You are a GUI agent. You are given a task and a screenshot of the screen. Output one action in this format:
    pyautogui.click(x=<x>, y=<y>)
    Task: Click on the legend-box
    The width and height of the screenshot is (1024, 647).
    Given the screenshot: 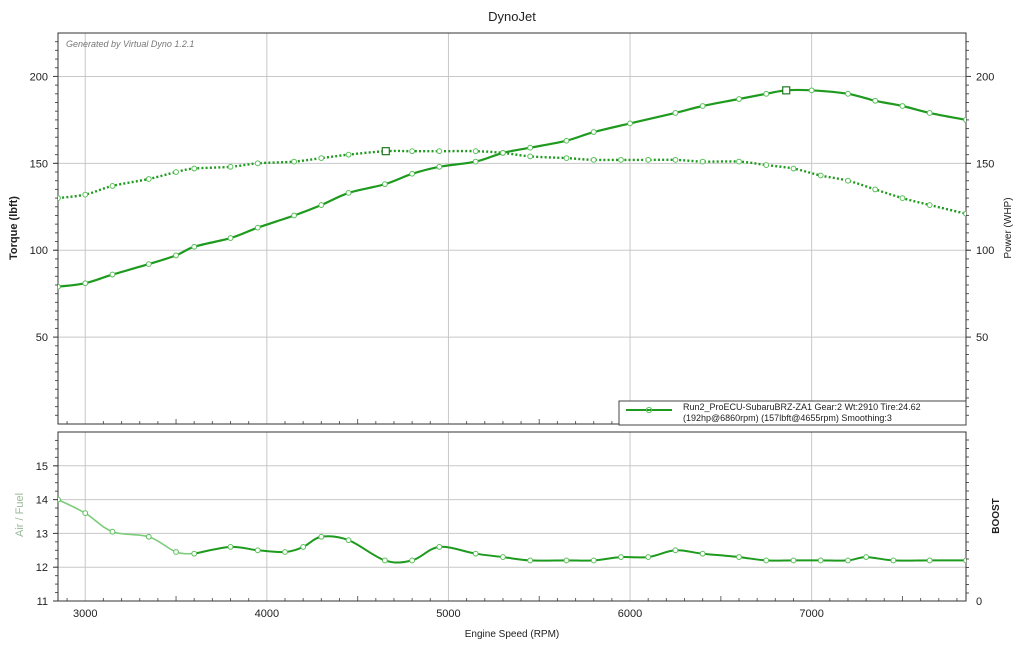 What is the action you would take?
    pyautogui.click(x=792, y=413)
    